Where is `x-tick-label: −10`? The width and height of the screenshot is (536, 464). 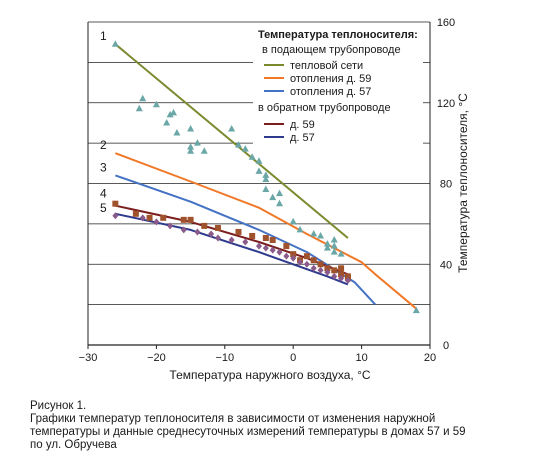
x-tick-label: −10 is located at coordinates (224, 358).